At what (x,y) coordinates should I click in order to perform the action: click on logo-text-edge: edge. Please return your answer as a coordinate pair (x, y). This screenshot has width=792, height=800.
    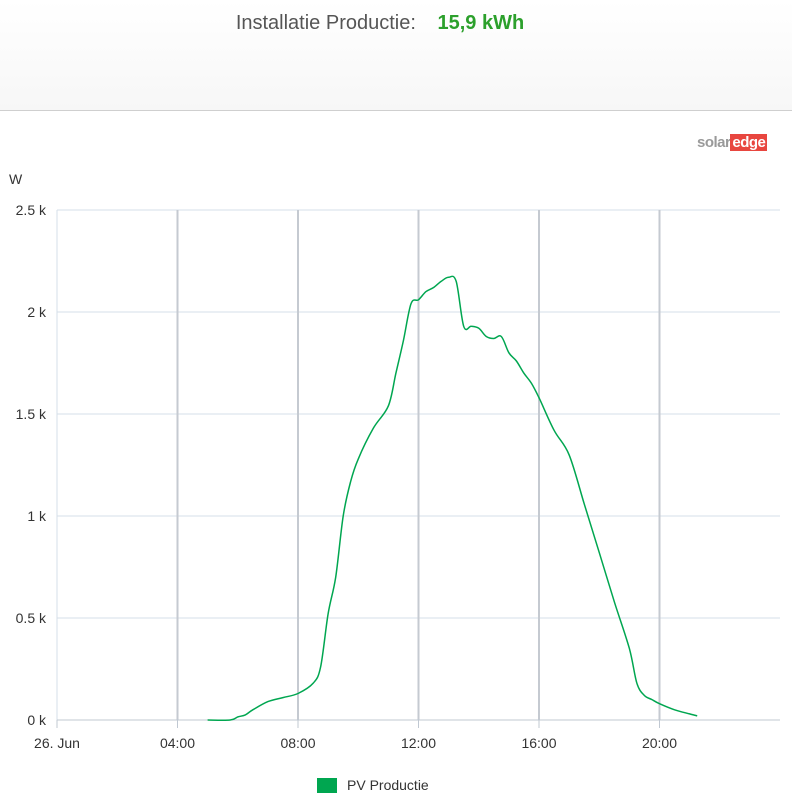
    Looking at the image, I should click on (749, 142).